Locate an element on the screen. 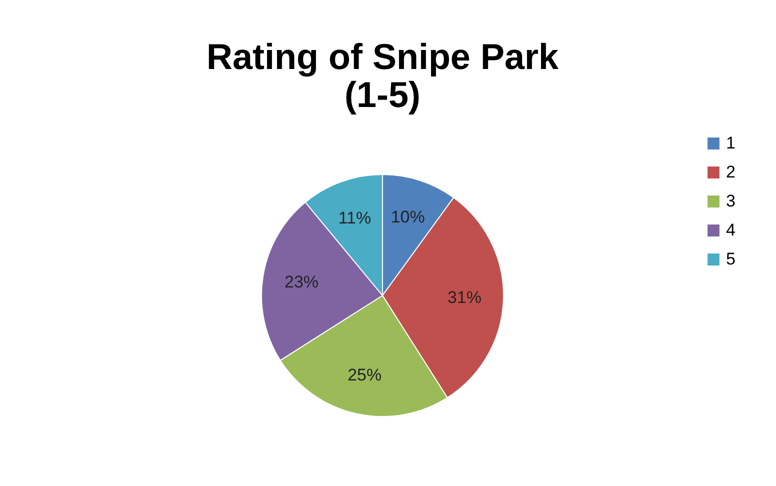  legend-label: 5 is located at coordinates (731, 259).